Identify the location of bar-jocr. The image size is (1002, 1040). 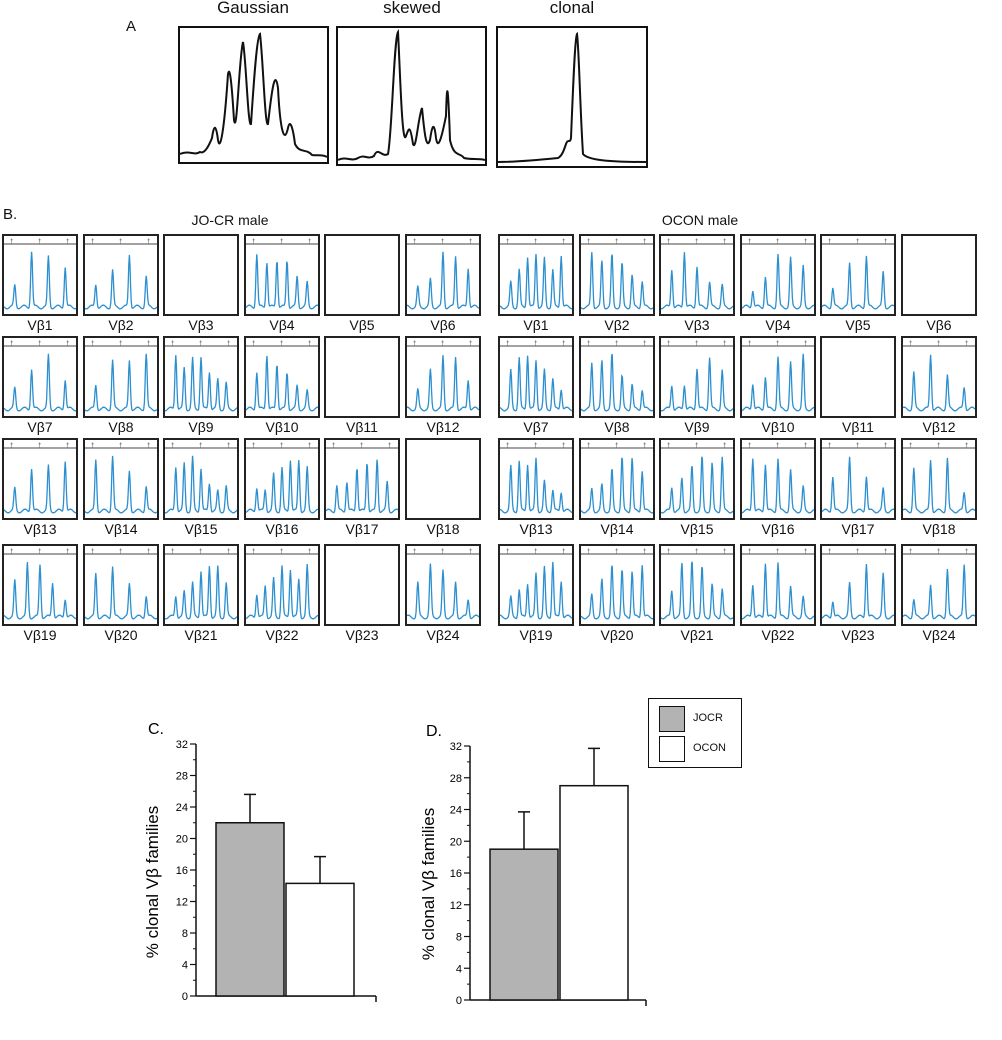
(524, 924).